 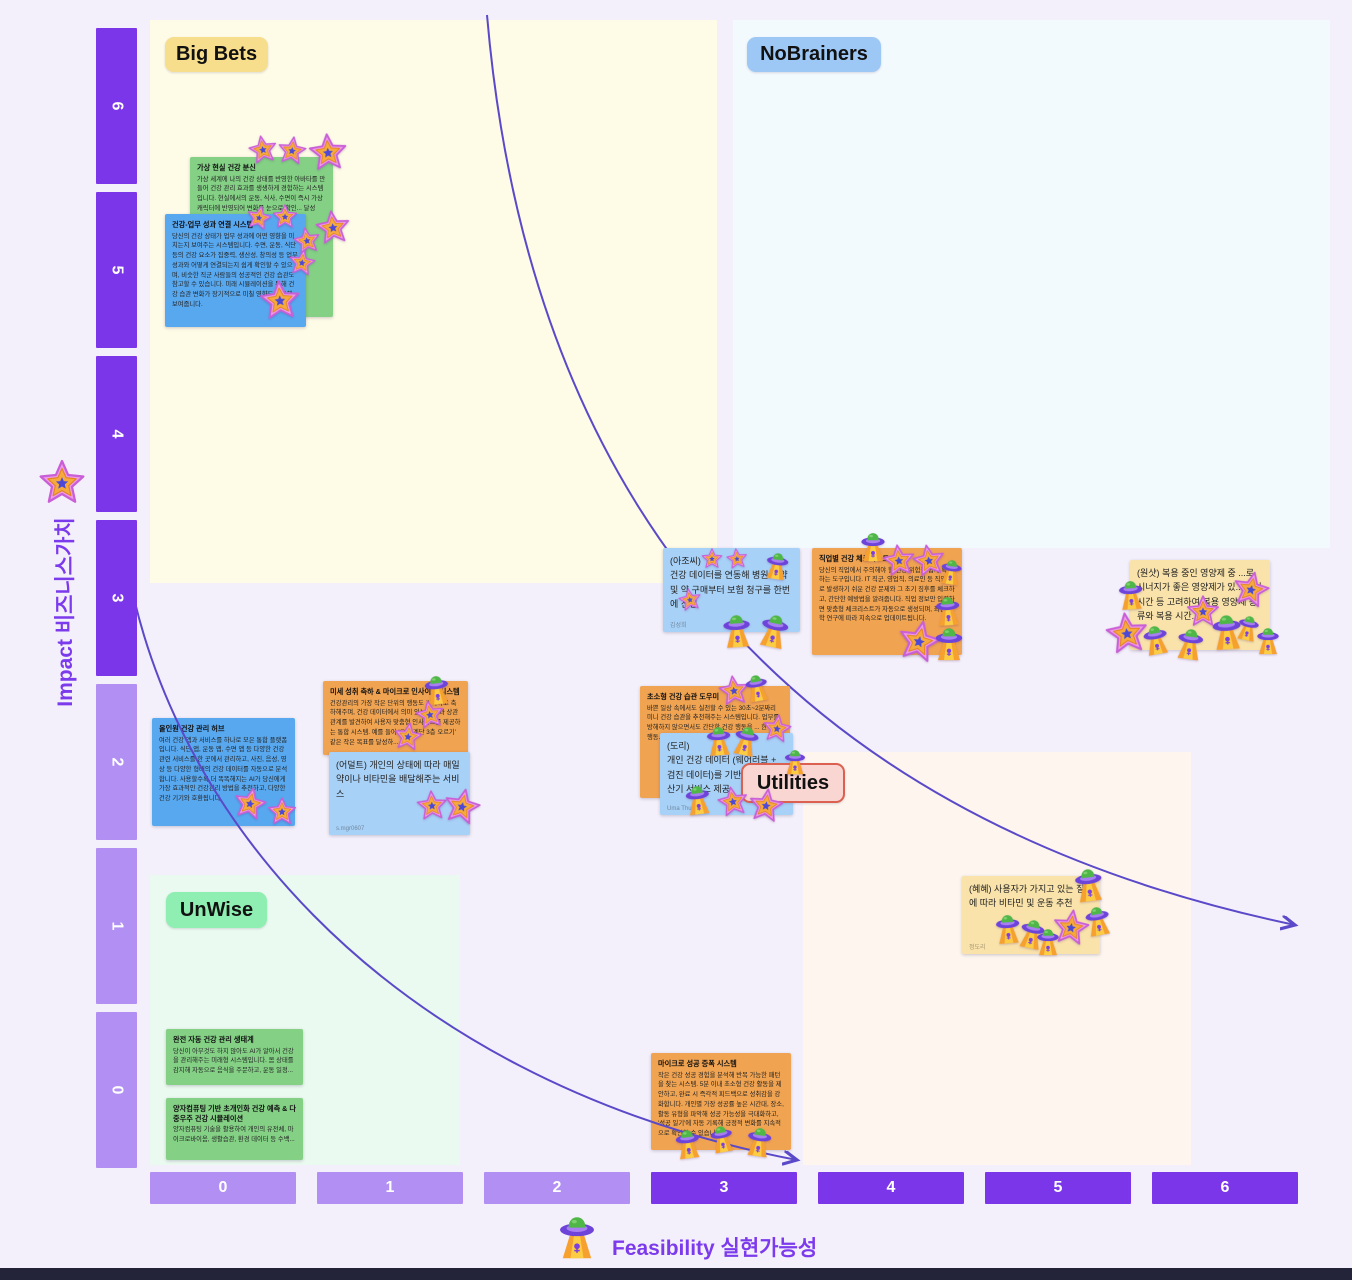 What do you see at coordinates (213, 224) in the screenshot?
I see `note-title: 건강-업무 성과 연결 시스템` at bounding box center [213, 224].